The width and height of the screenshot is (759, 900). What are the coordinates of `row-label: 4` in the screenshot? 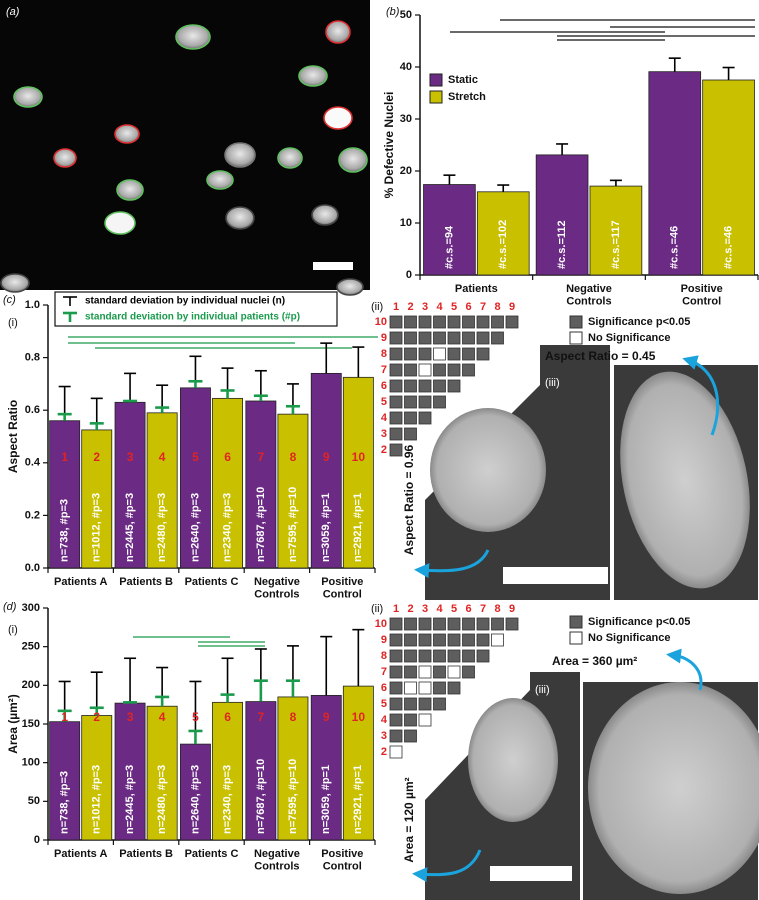 It's located at (384, 720).